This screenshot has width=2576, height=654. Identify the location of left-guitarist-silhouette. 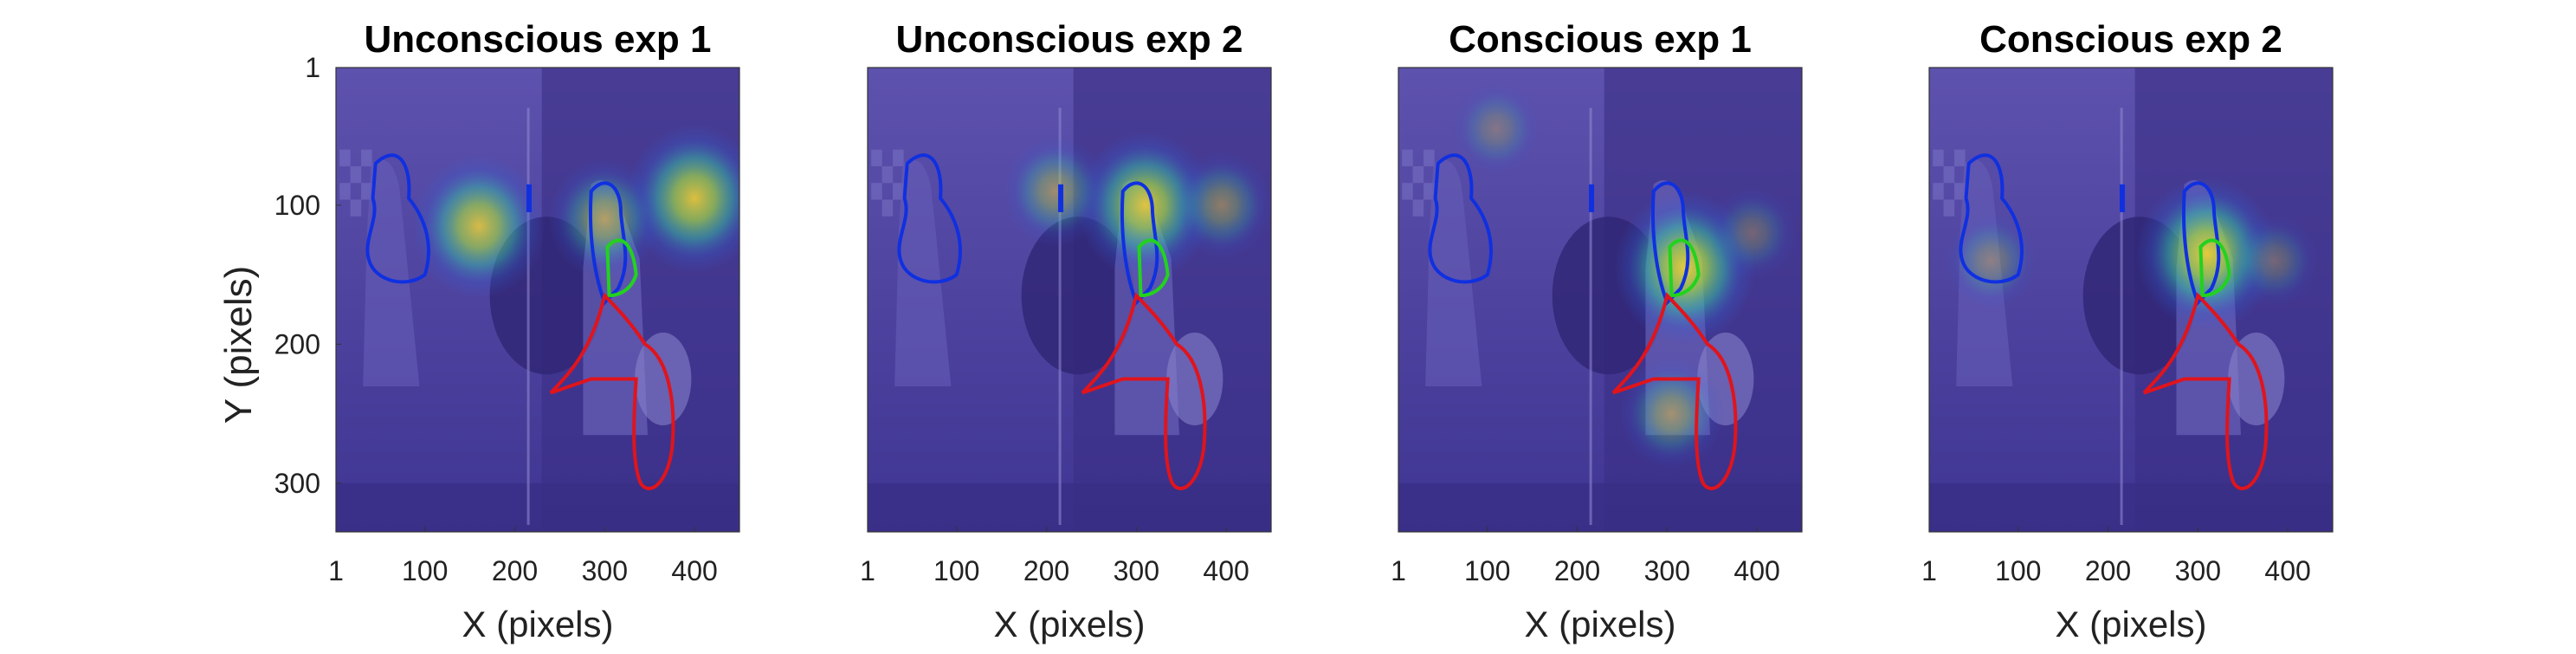
(391, 273).